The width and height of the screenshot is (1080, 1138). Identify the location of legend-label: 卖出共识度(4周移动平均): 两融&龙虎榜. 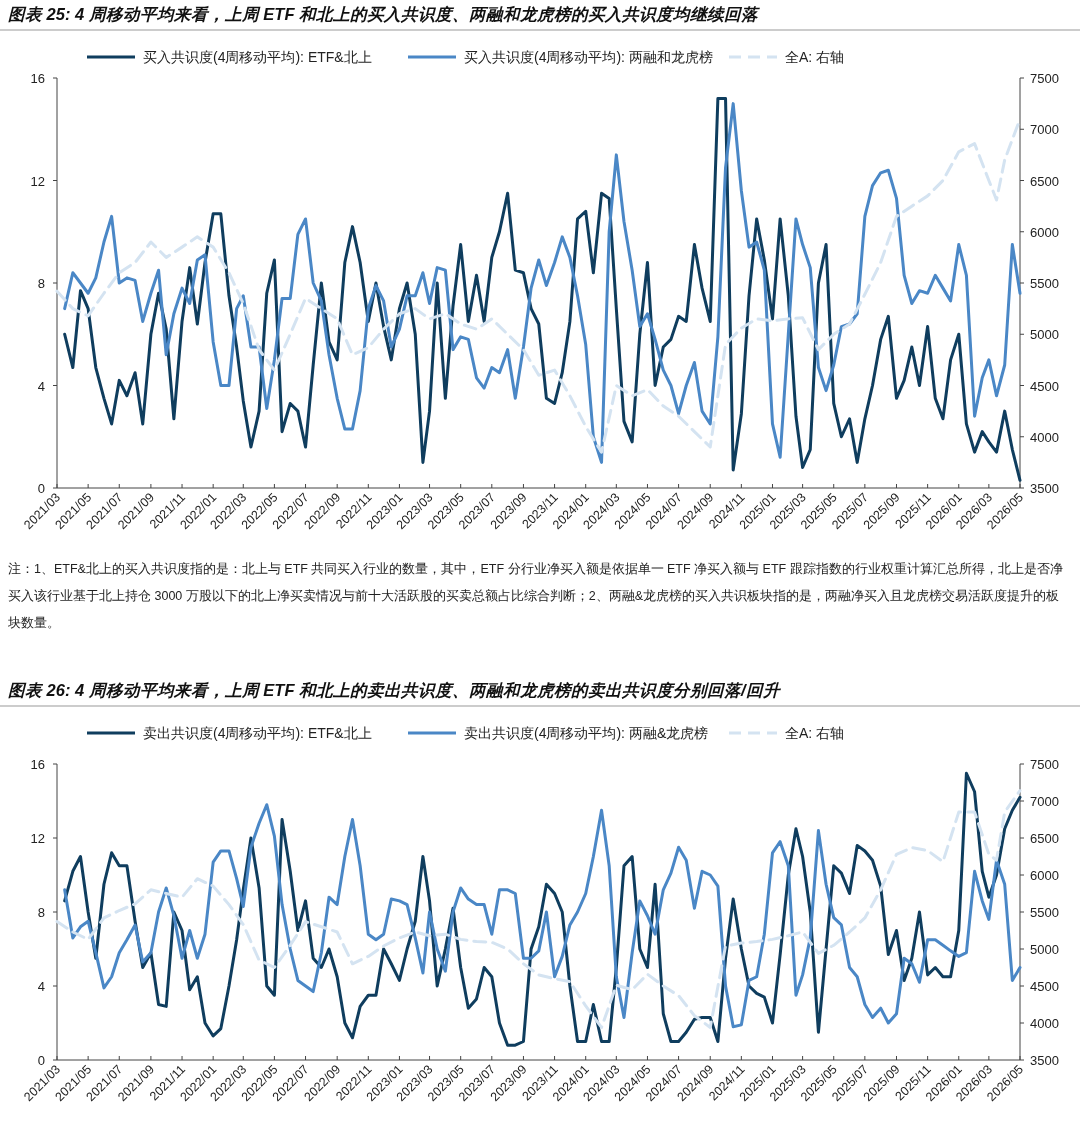
(586, 733).